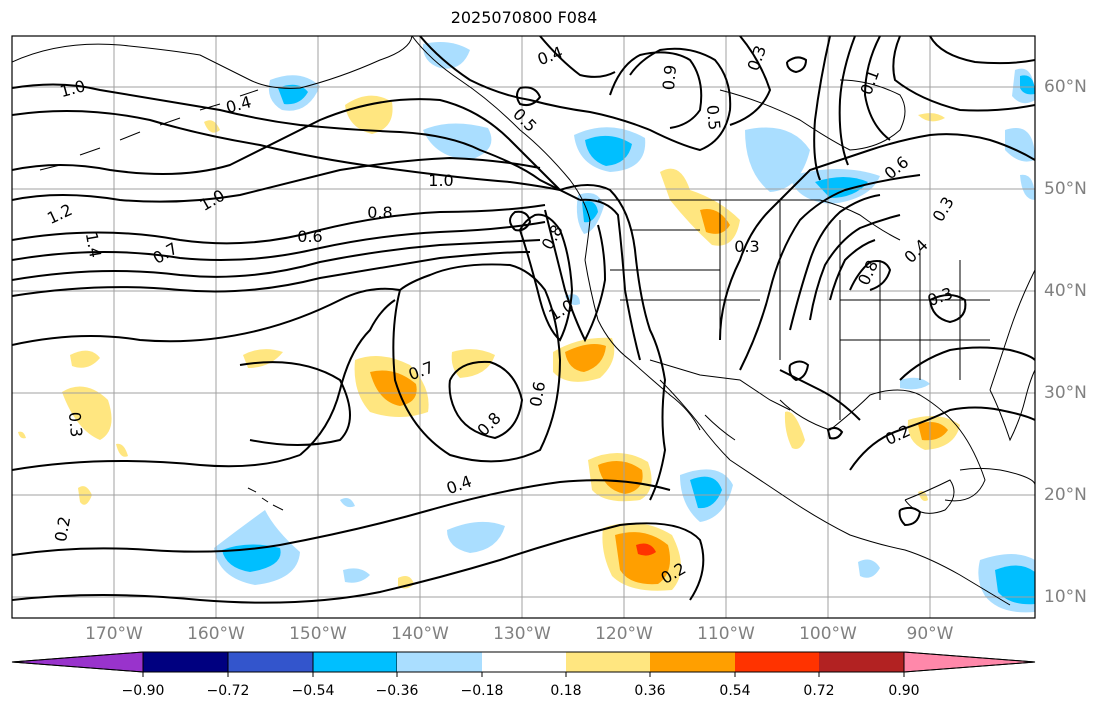  Describe the element at coordinates (929, 496) in the screenshot. I see `coast-yucatan` at that location.